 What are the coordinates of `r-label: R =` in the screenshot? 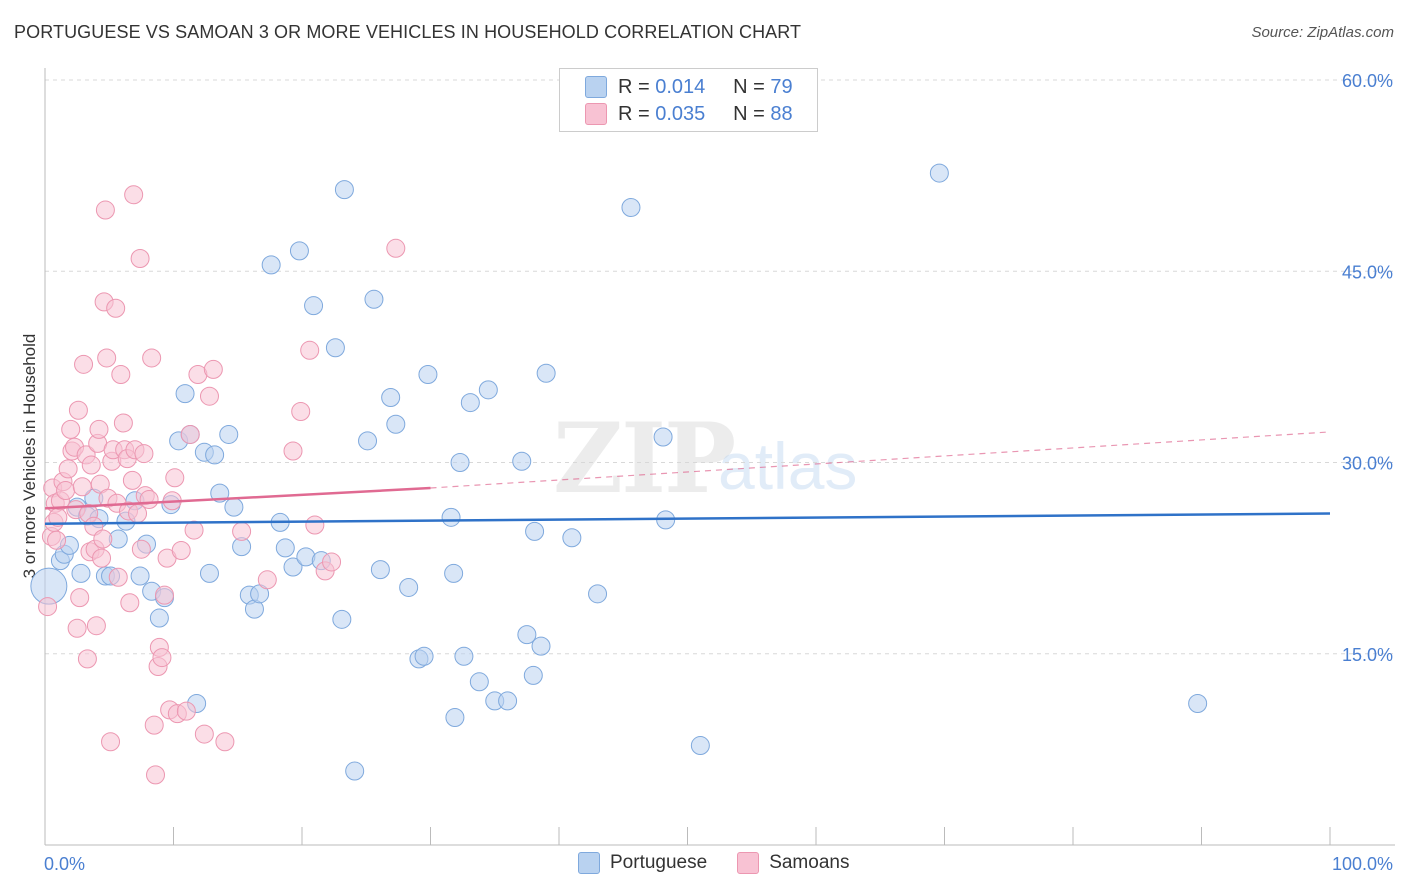 It's located at (634, 113).